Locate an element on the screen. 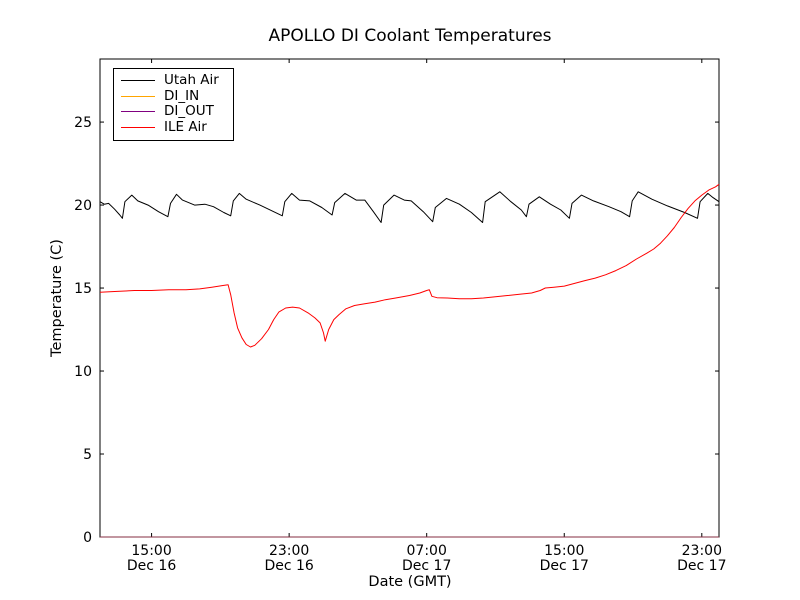  series-utah-air-line is located at coordinates (409, 207).